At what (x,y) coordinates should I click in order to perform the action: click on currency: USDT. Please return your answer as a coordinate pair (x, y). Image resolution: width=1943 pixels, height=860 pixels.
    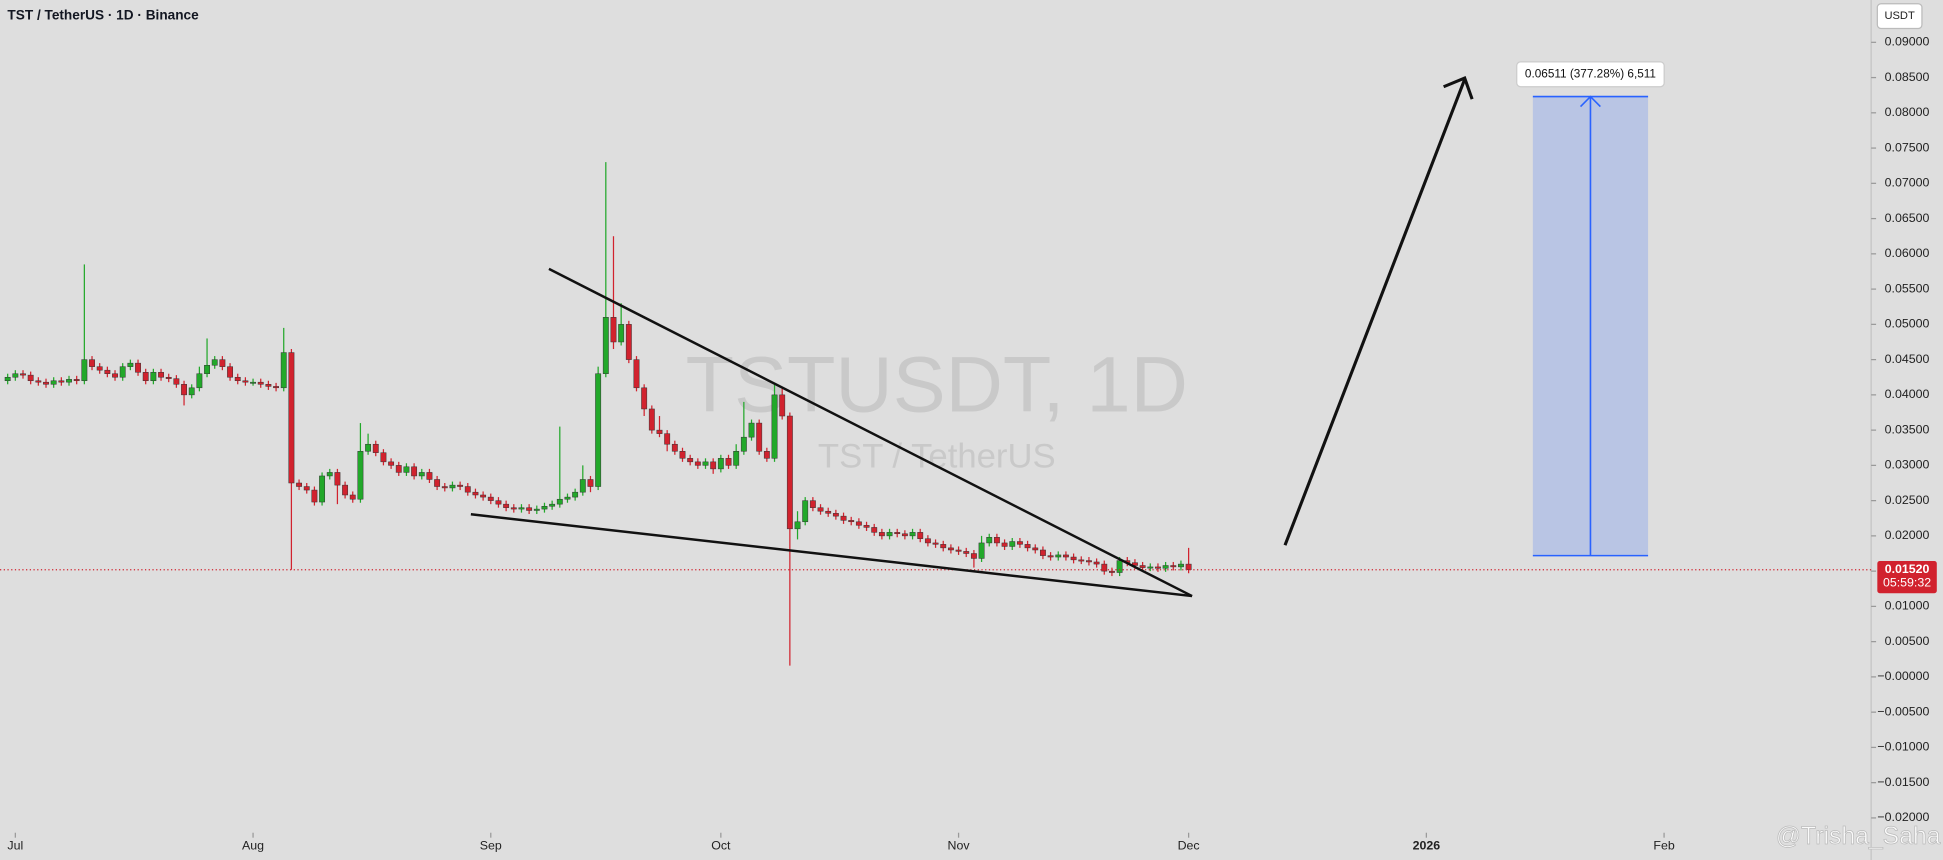
    Looking at the image, I should click on (1899, 16).